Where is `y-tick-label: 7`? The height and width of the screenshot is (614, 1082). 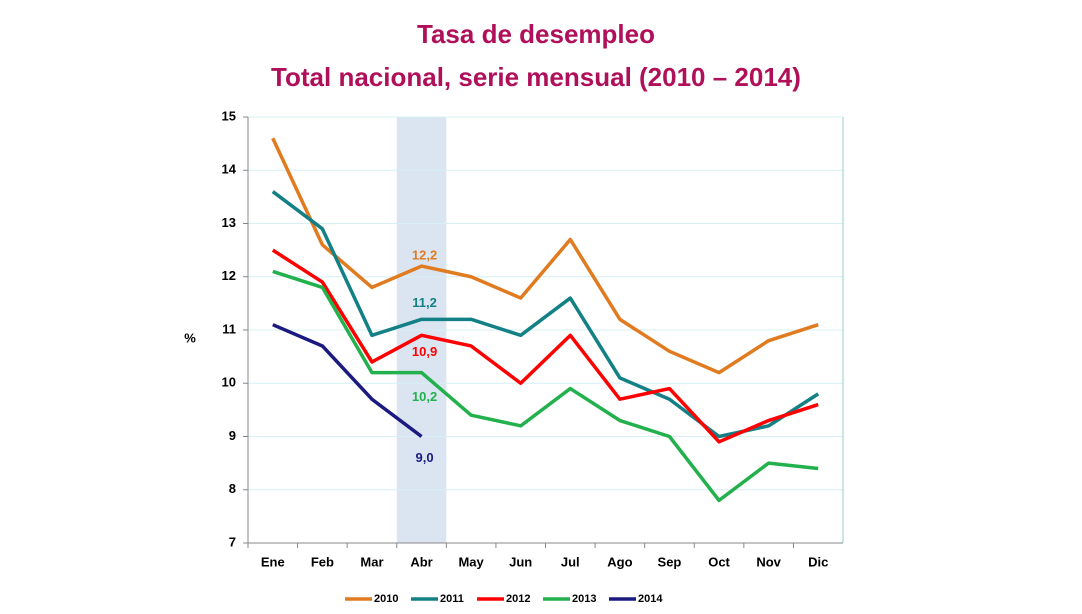
y-tick-label: 7 is located at coordinates (232, 541).